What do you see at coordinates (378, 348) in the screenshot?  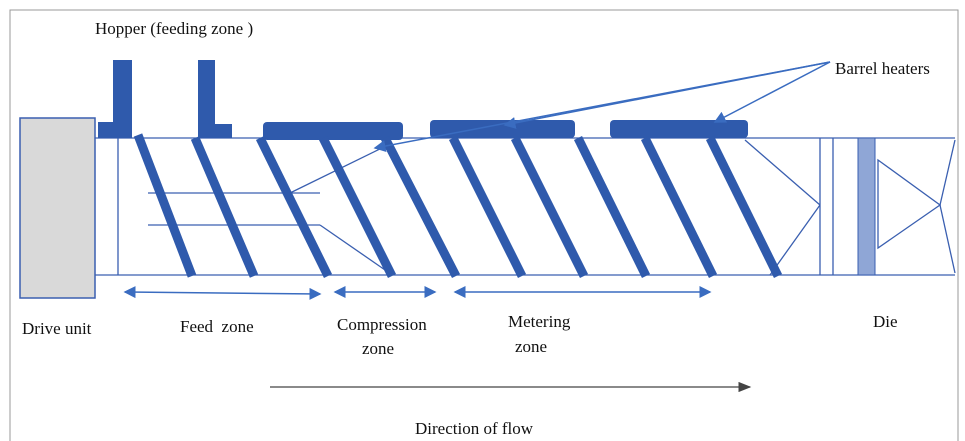 I see `compression-label: zone` at bounding box center [378, 348].